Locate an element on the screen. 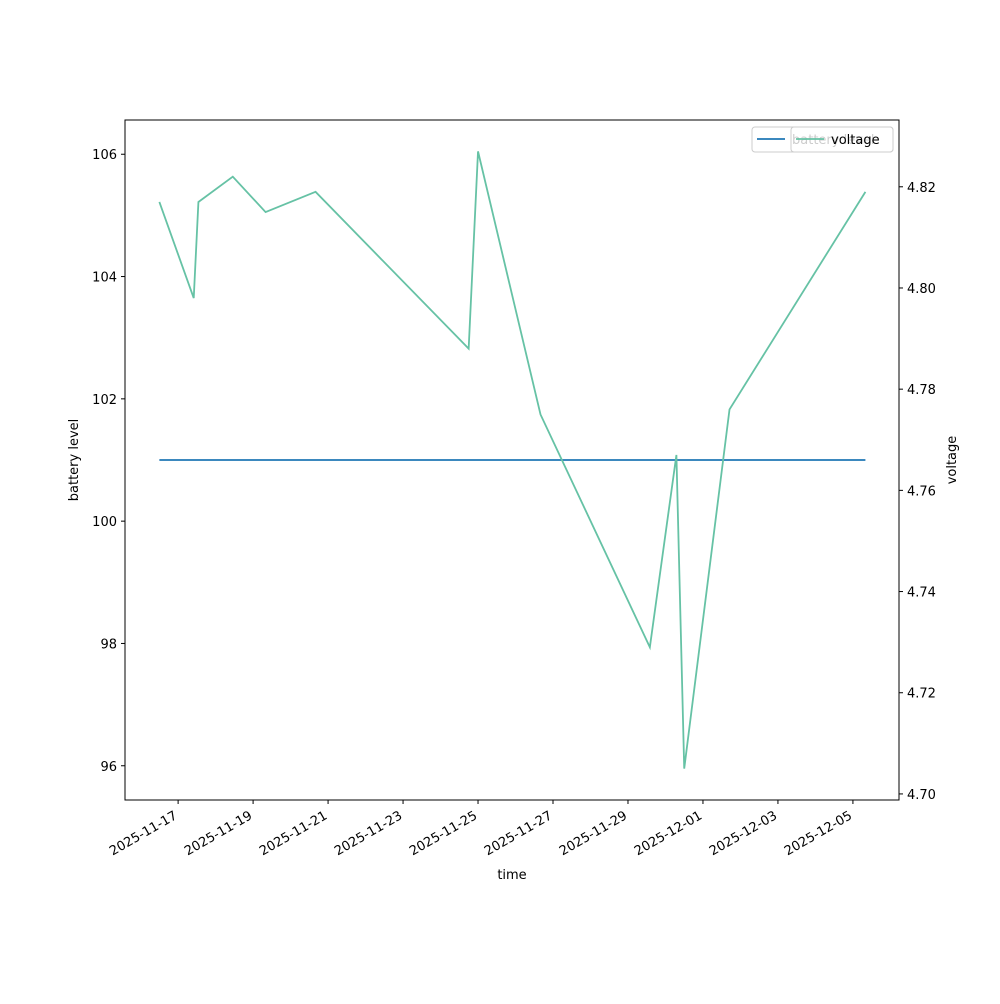  y-tick-label: 98 is located at coordinates (108, 644).